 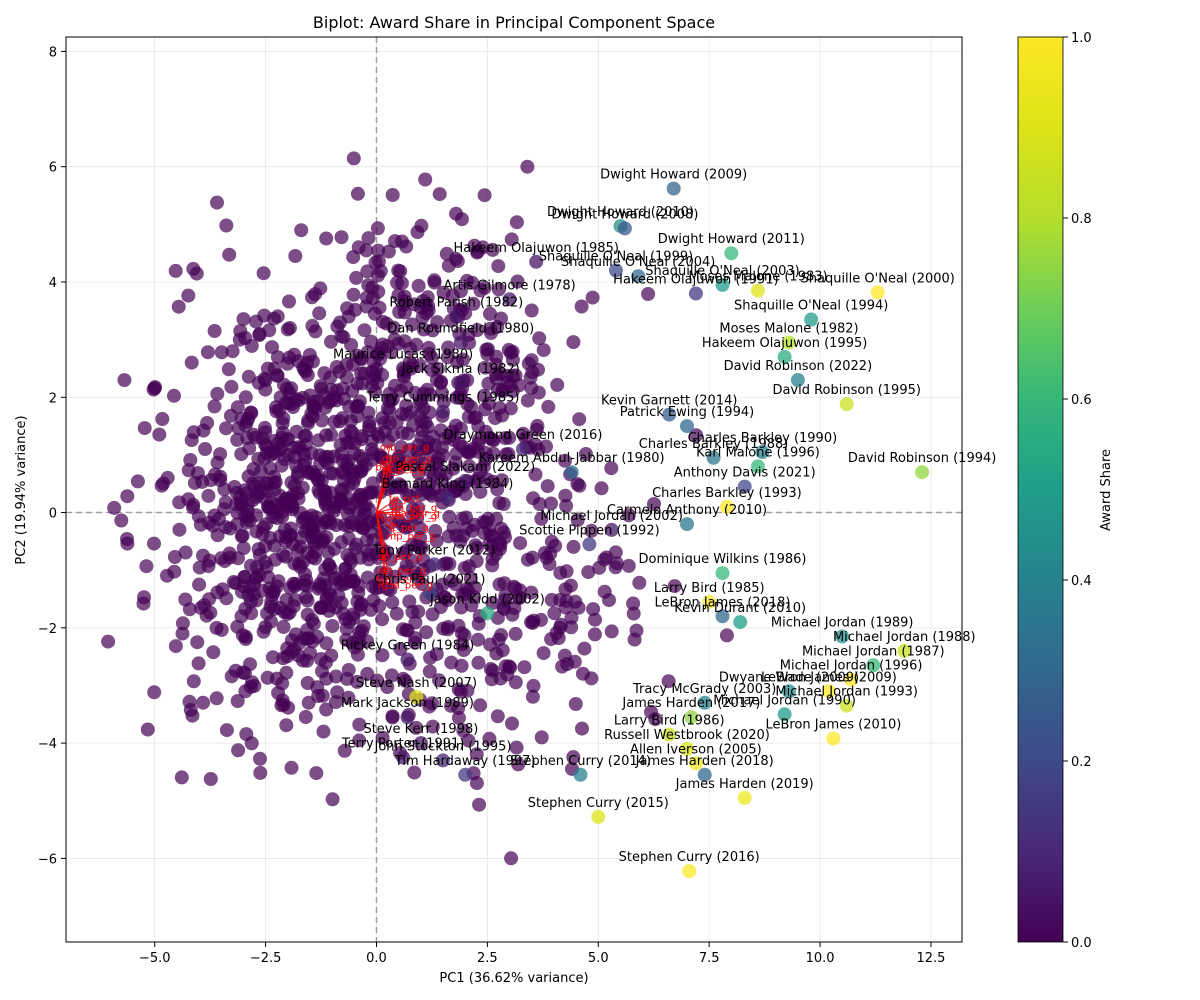 I want to click on loading-label: pts_per_g, so click(x=413, y=516).